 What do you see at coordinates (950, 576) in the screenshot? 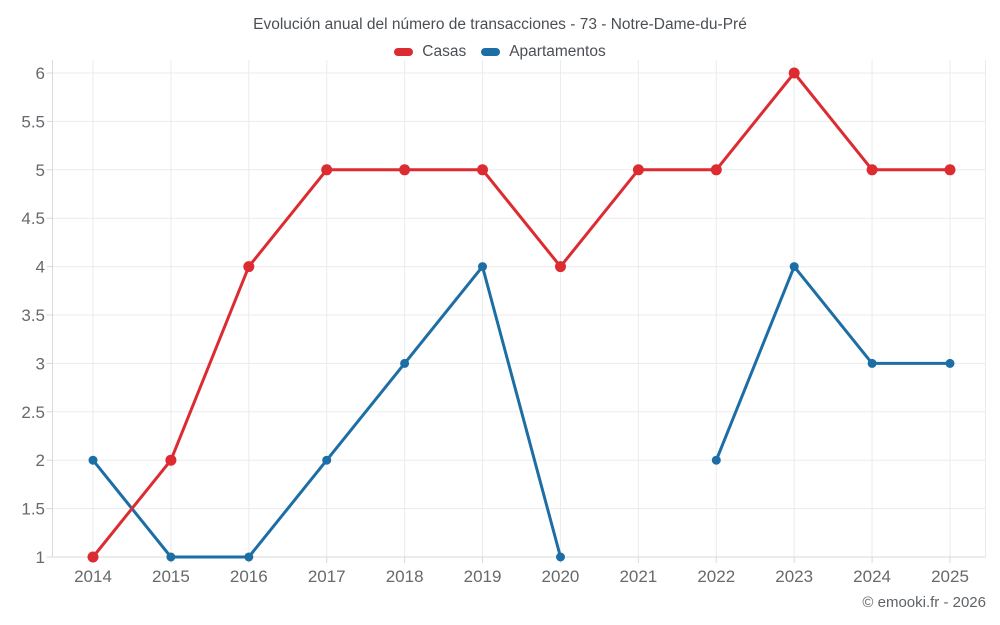
I see `x-tick-label: 2025` at bounding box center [950, 576].